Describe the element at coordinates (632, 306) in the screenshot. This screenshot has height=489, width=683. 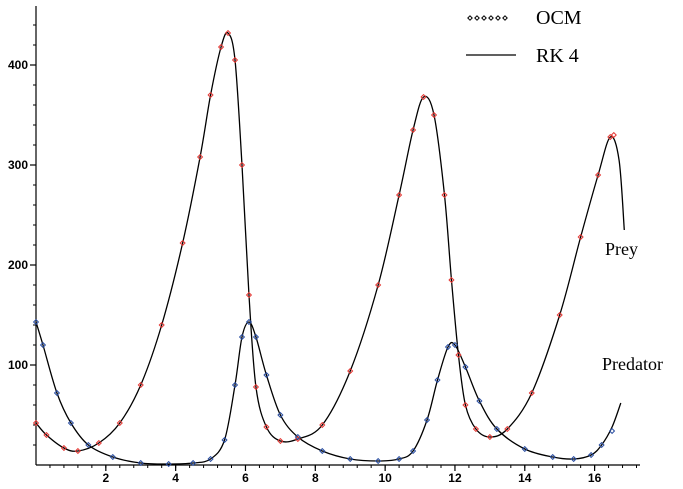
I see `annotation-layer: Prey Predator` at that location.